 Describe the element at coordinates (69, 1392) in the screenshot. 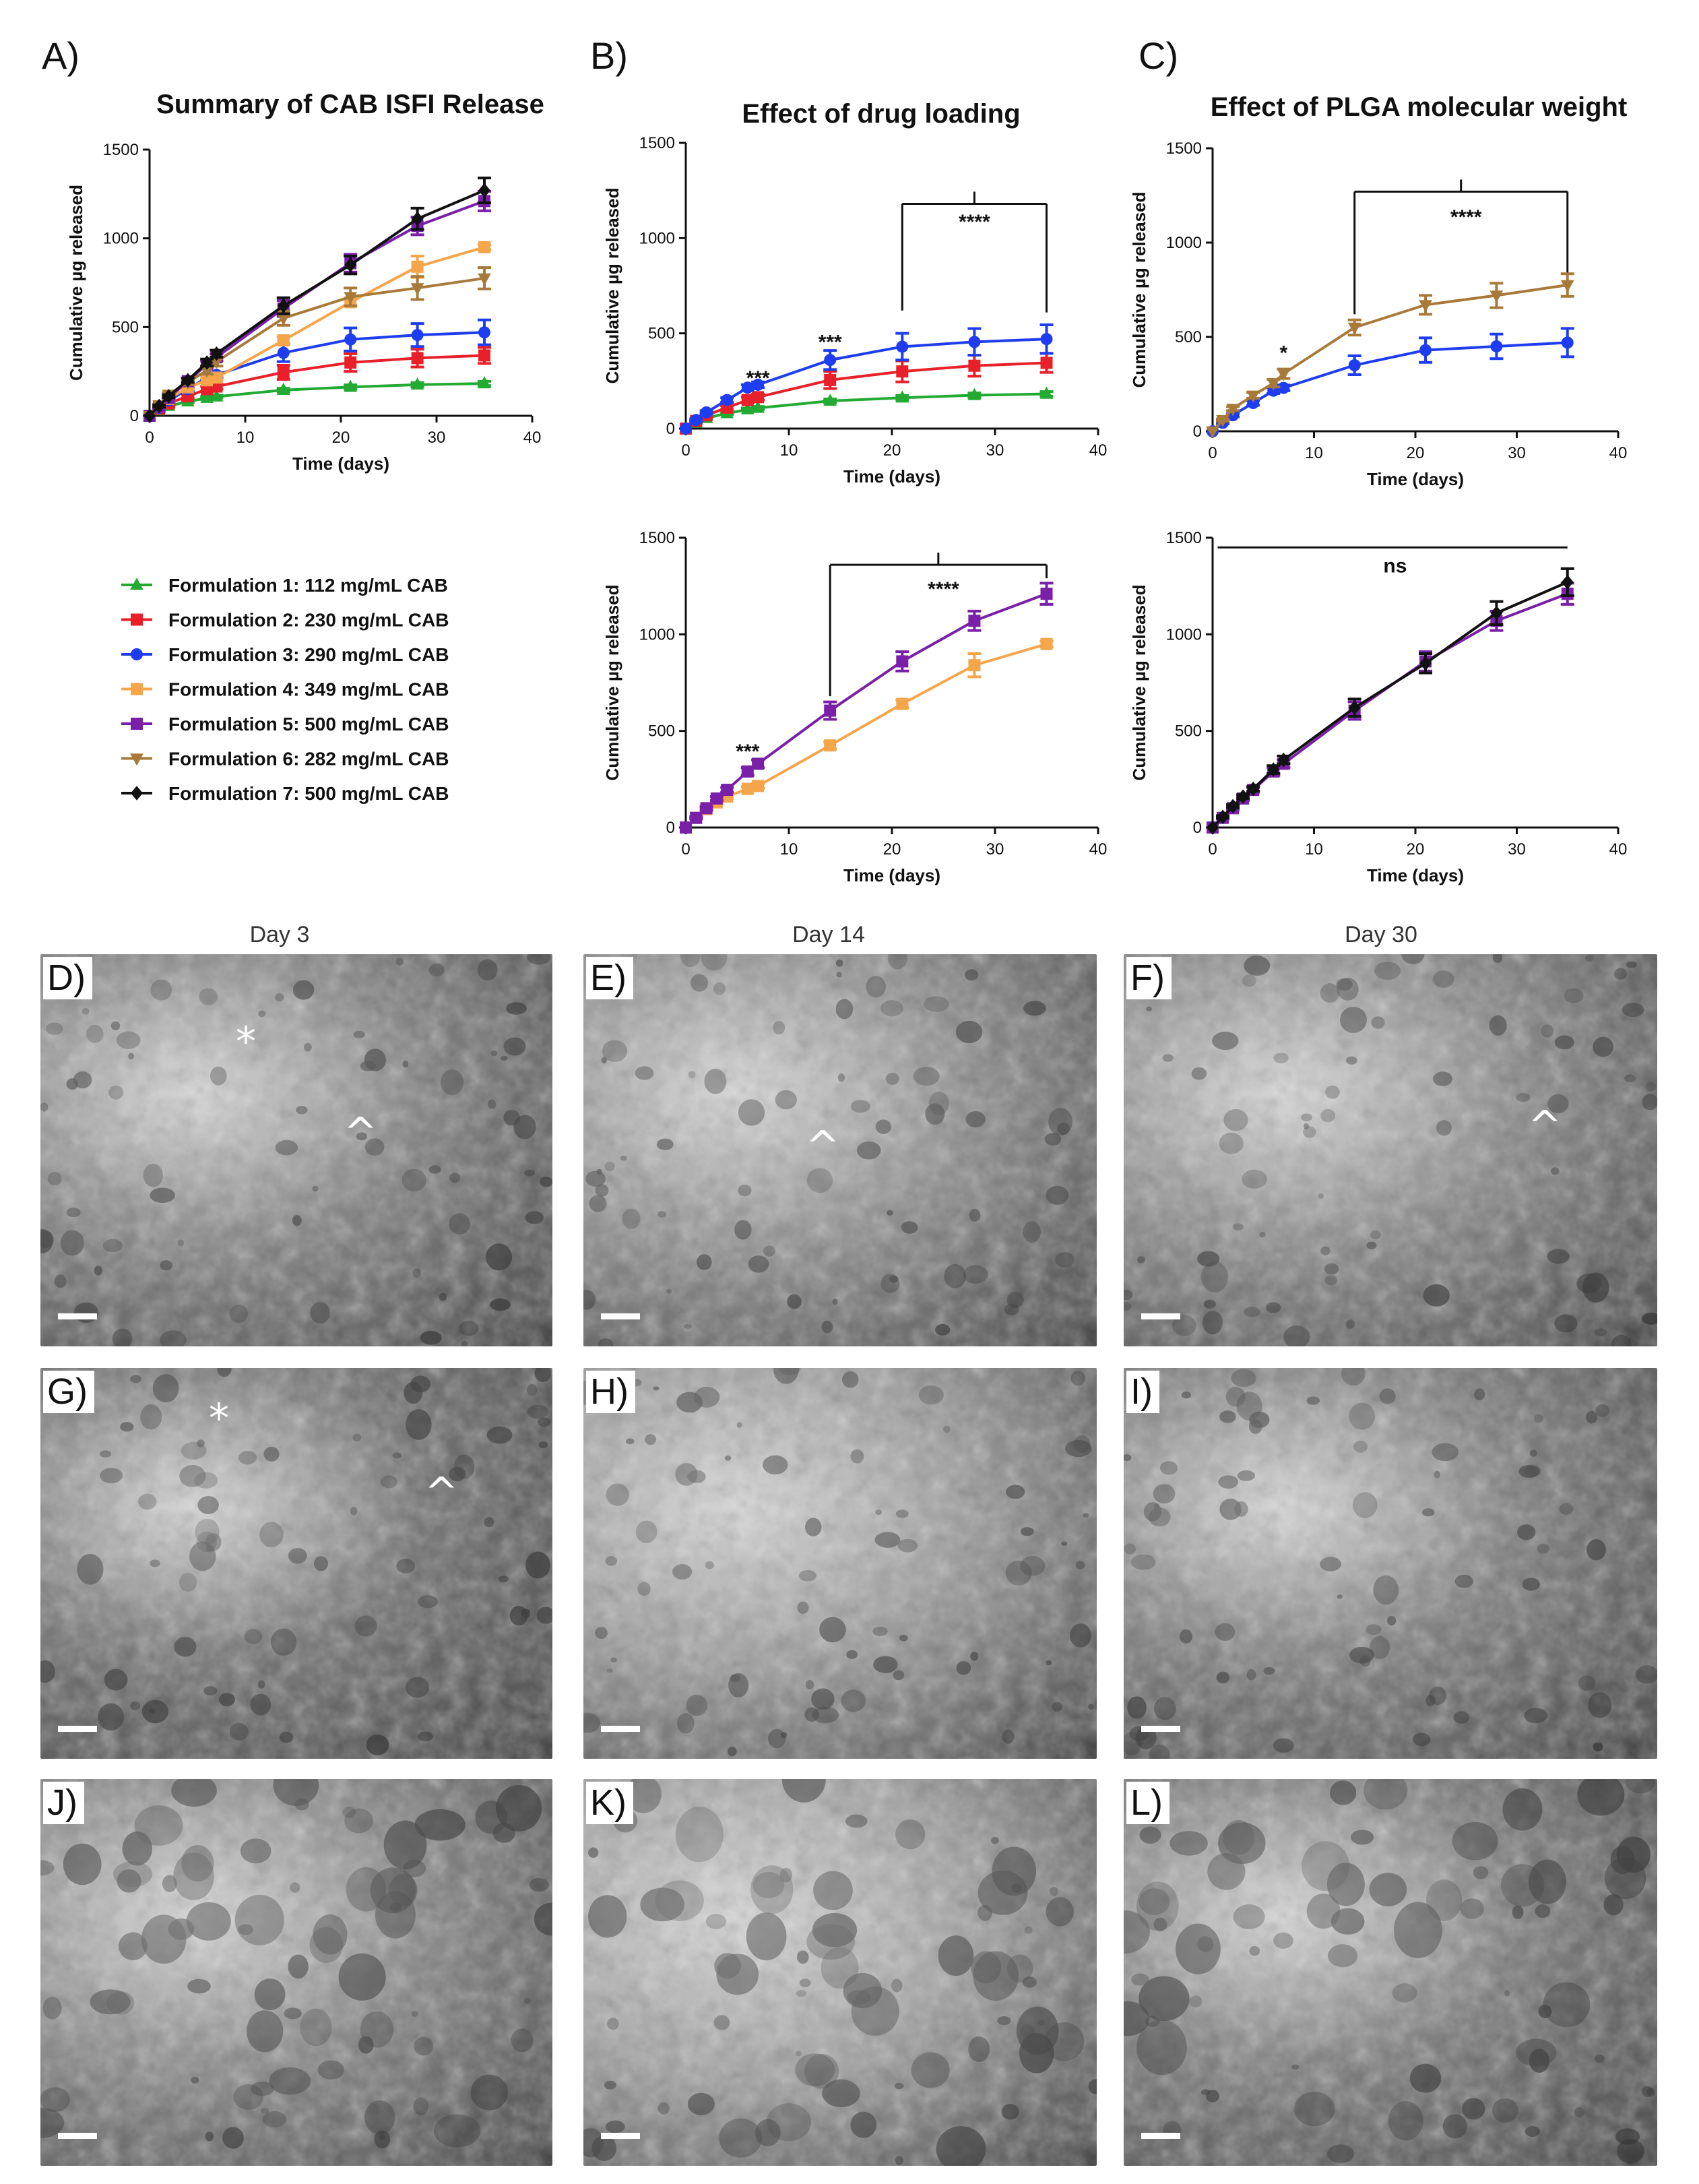

I see `sem-panel-label: G)` at that location.